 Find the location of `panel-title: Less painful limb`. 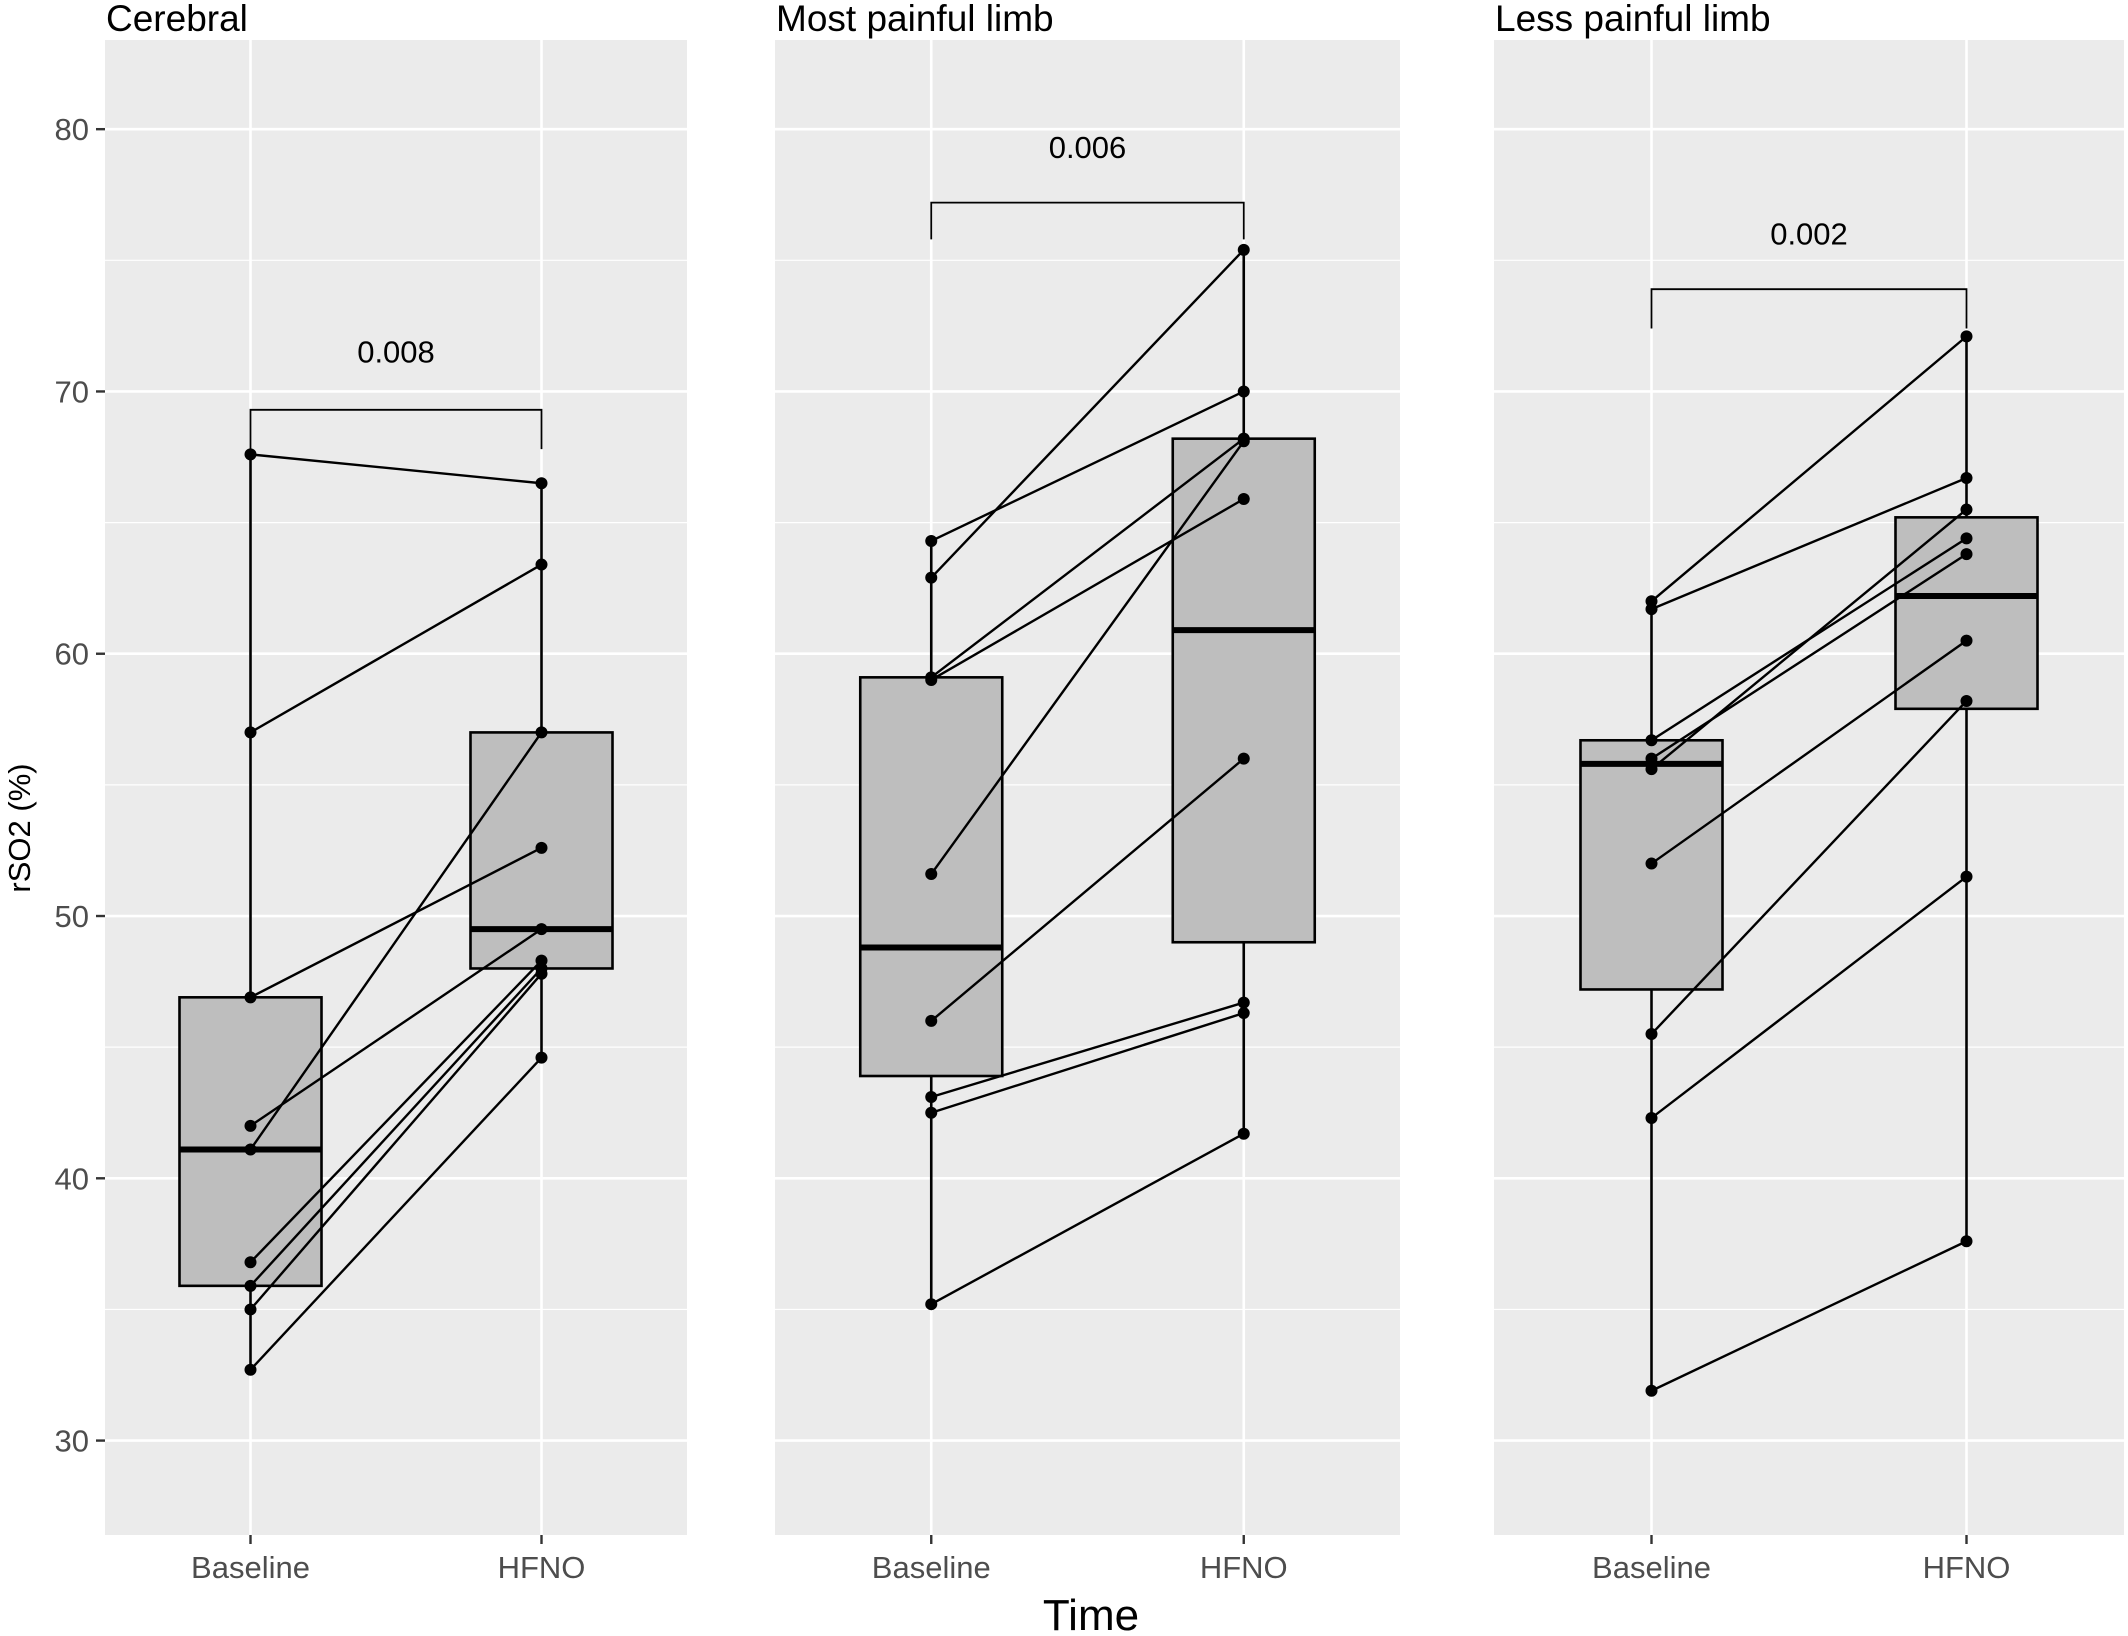

panel-title: Less painful limb is located at coordinates (1633, 19).